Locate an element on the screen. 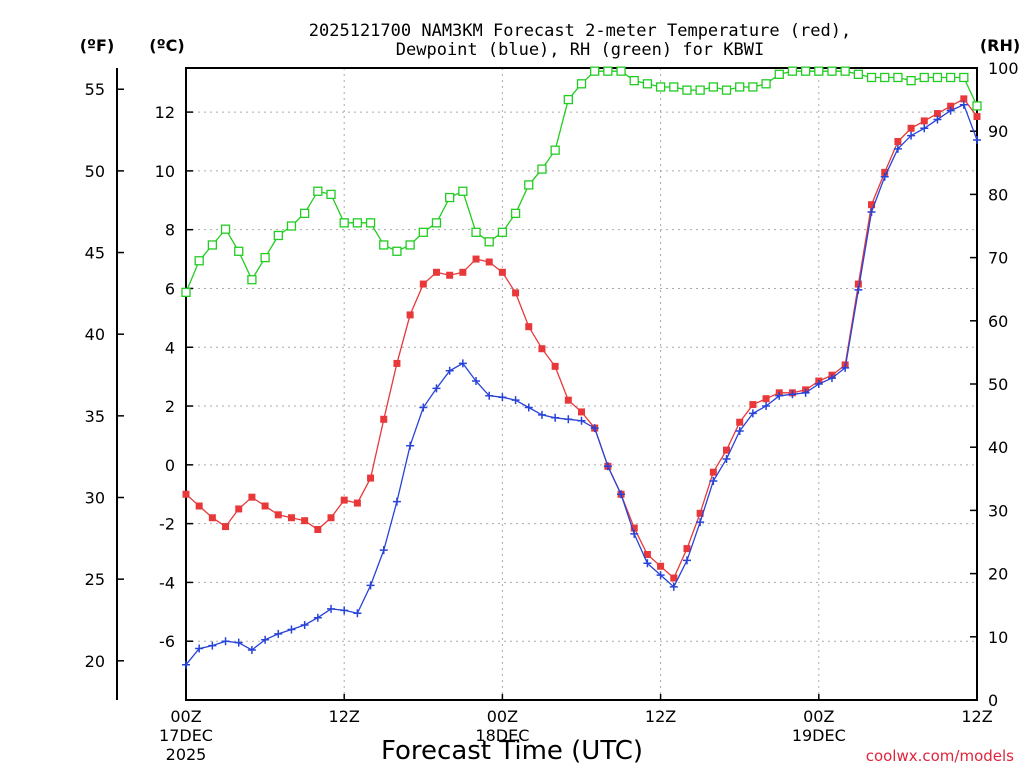 The height and width of the screenshot is (768, 1024). fahrenheit-axis-unit: (ºF) is located at coordinates (97, 45).